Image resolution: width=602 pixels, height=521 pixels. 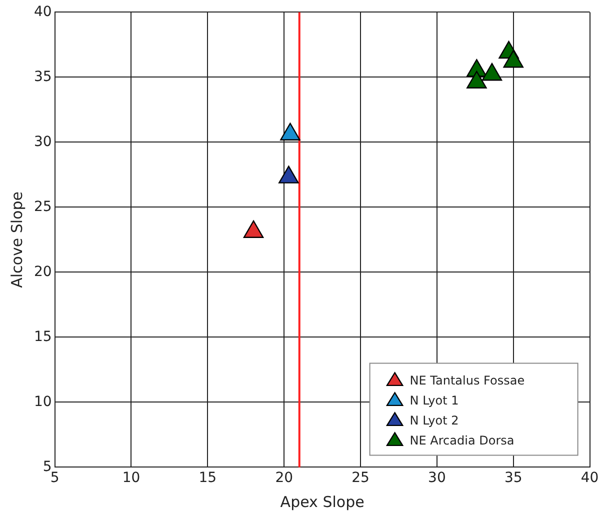 What do you see at coordinates (322, 501) in the screenshot?
I see `x-axis-title: Apex Slope` at bounding box center [322, 501].